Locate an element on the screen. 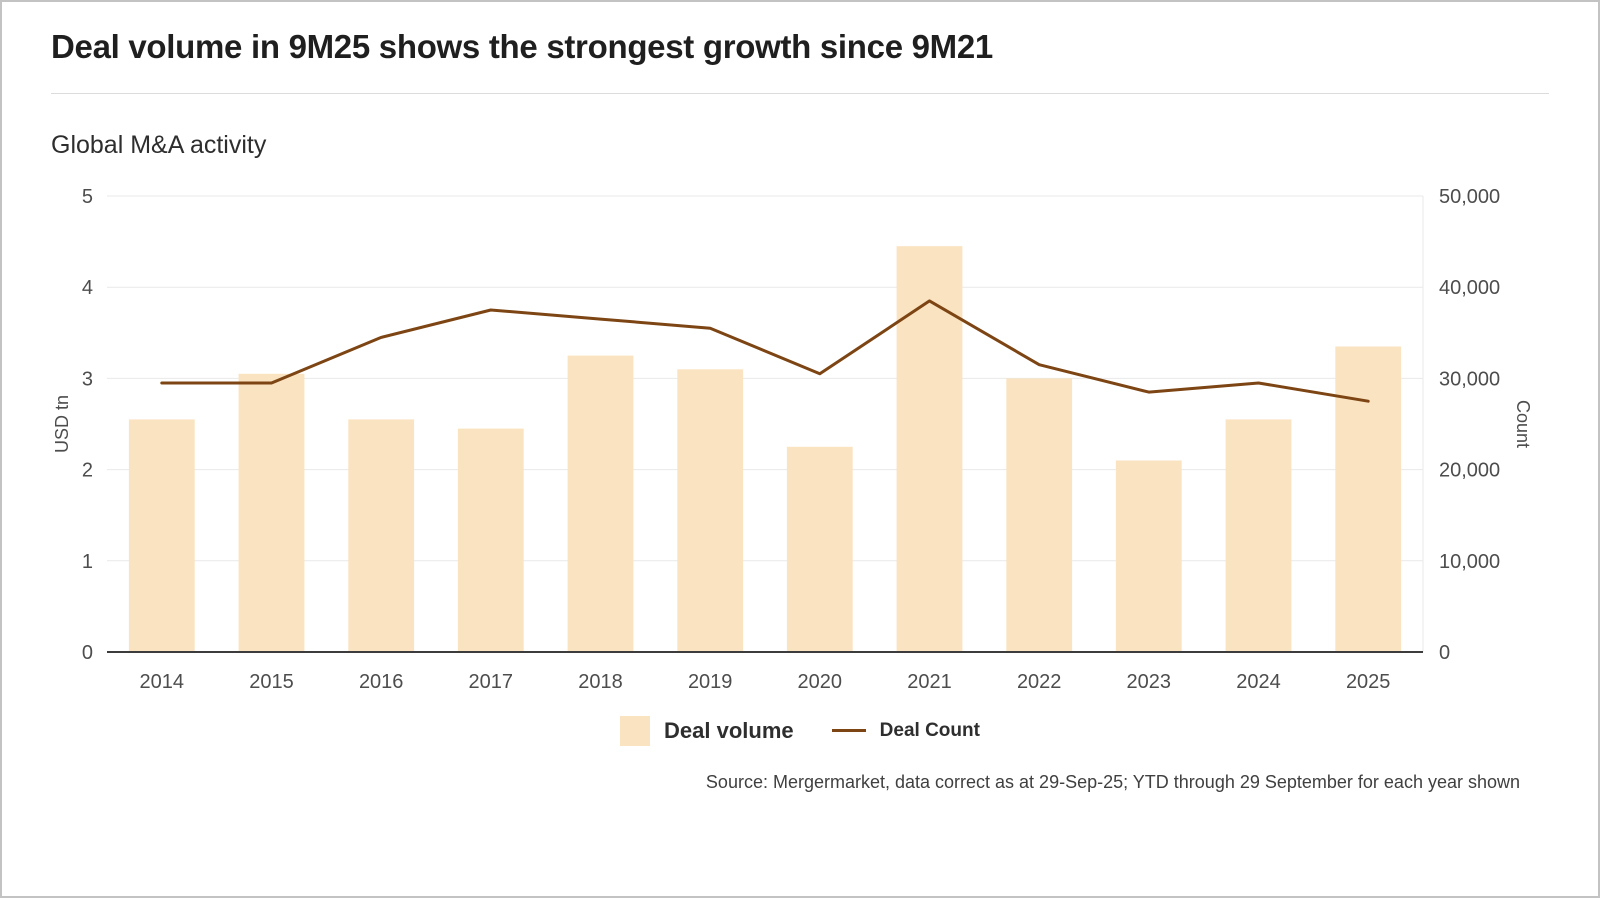 Image resolution: width=1600 pixels, height=898 pixels. x-axis-label-2022: 2022 is located at coordinates (1039, 682).